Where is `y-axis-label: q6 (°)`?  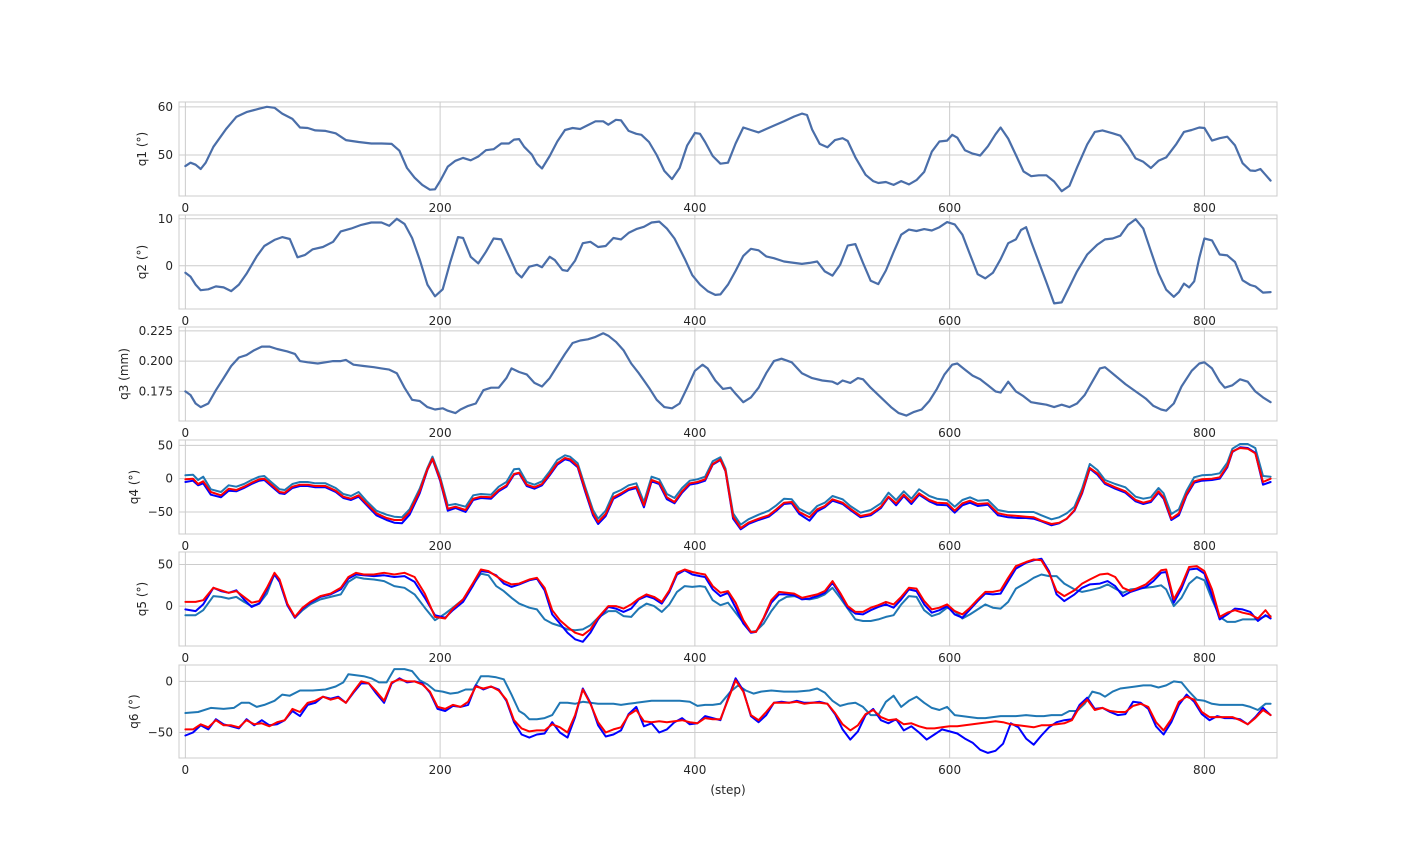
y-axis-label: q6 (°) is located at coordinates (134, 711).